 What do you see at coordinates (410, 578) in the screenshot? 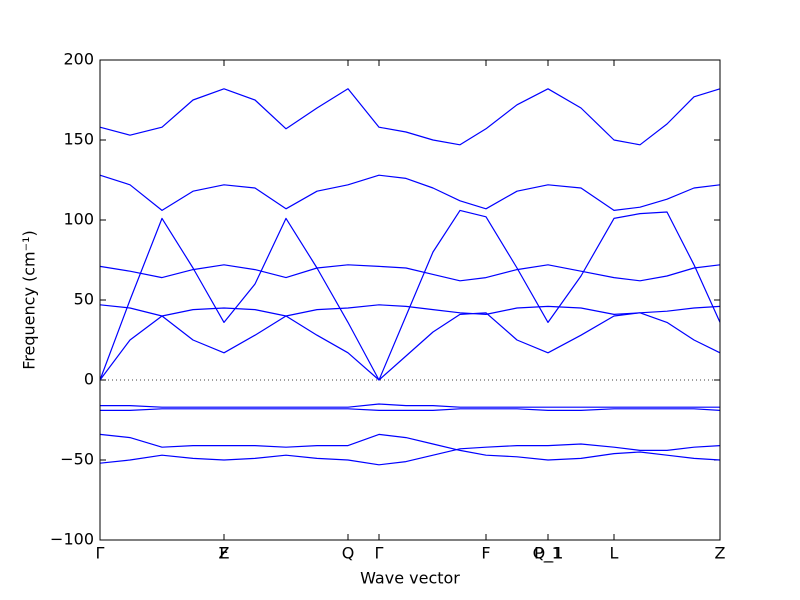
I see `x-axis-label: Wave vector` at bounding box center [410, 578].